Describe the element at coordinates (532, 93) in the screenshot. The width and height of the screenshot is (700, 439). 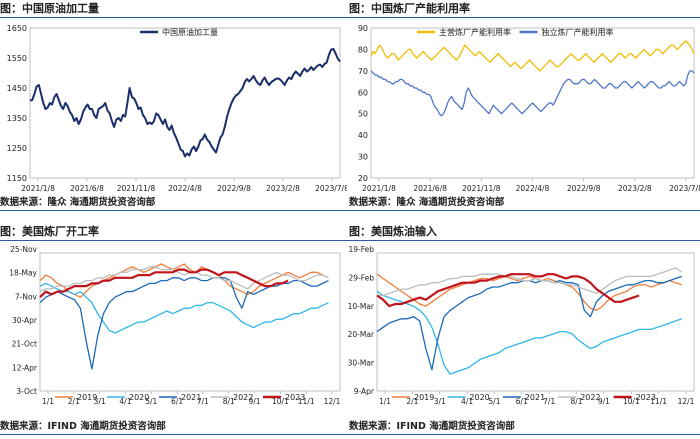
I see `series-line-独立炼厂产能利用率` at that location.